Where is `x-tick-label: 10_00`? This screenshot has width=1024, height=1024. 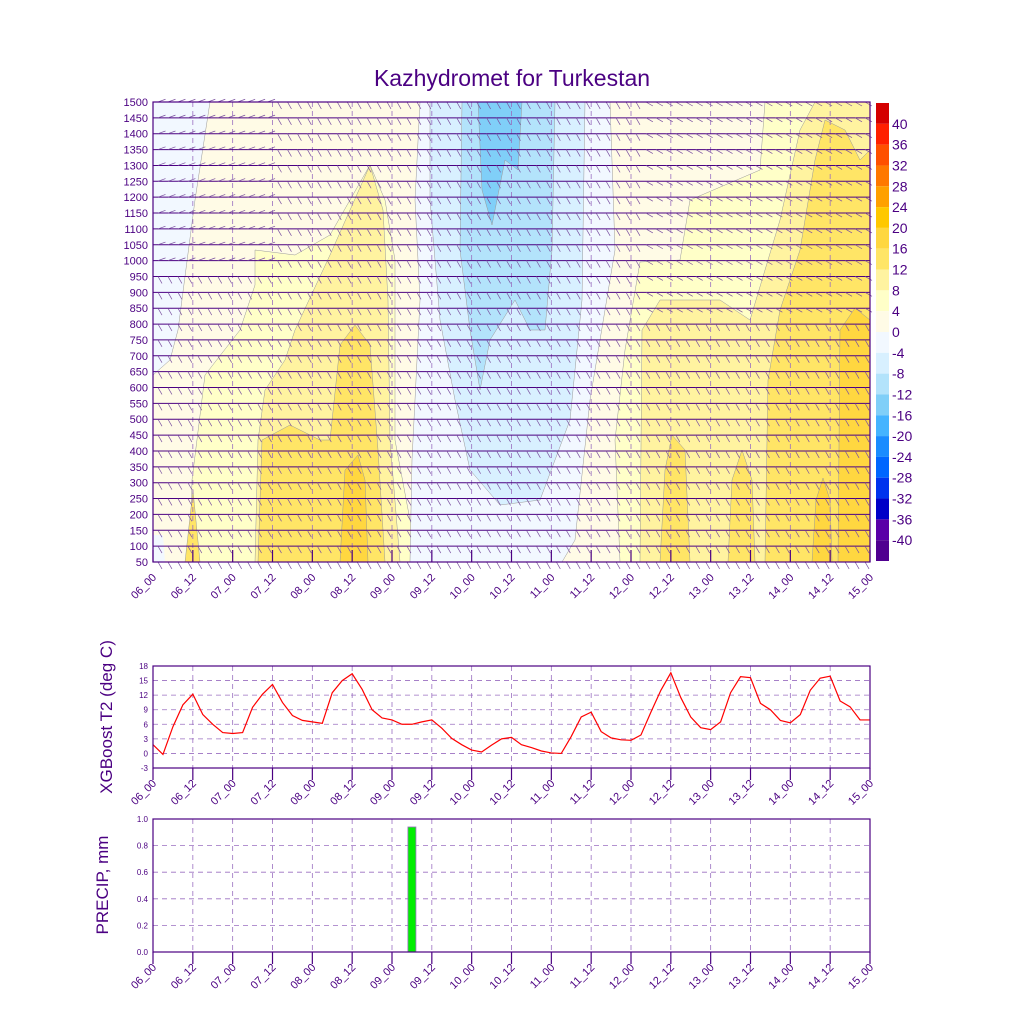
x-tick-label: 10_00 is located at coordinates (463, 793).